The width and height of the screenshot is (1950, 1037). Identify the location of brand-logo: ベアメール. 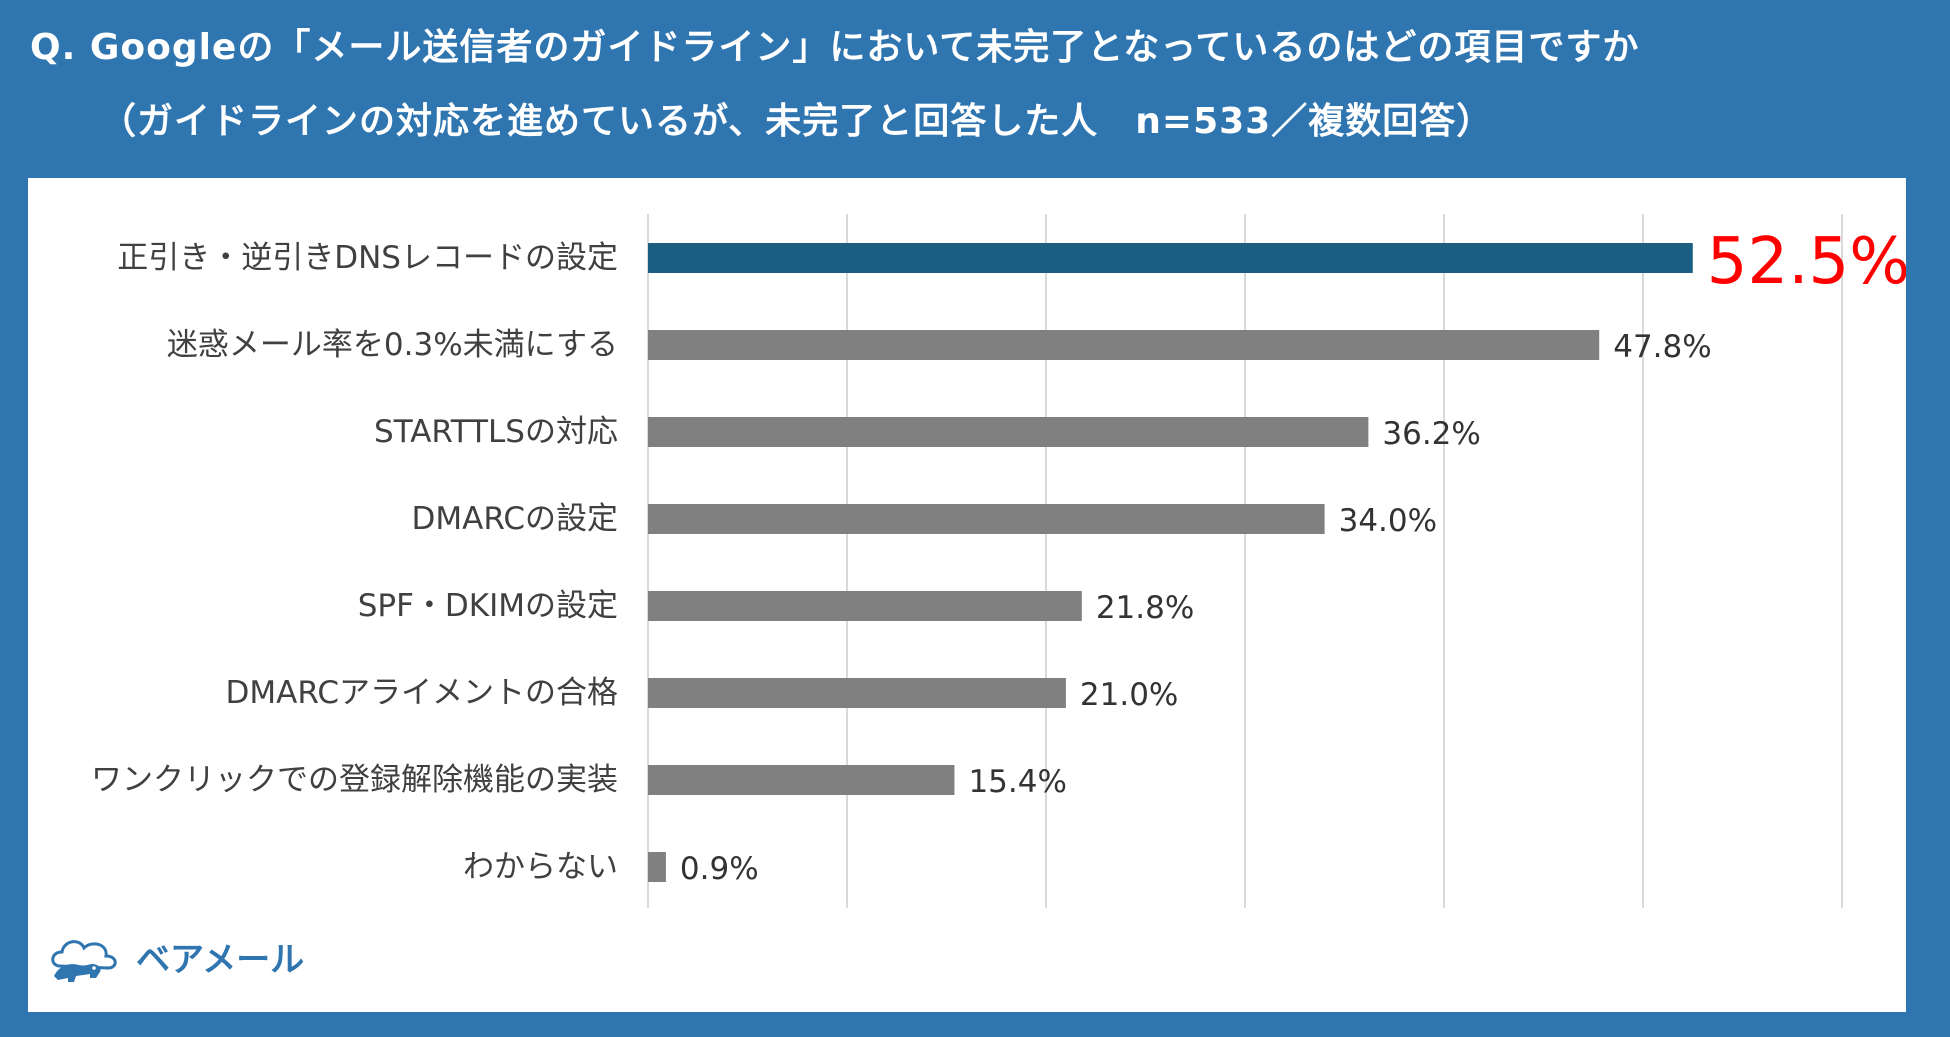
(175, 956).